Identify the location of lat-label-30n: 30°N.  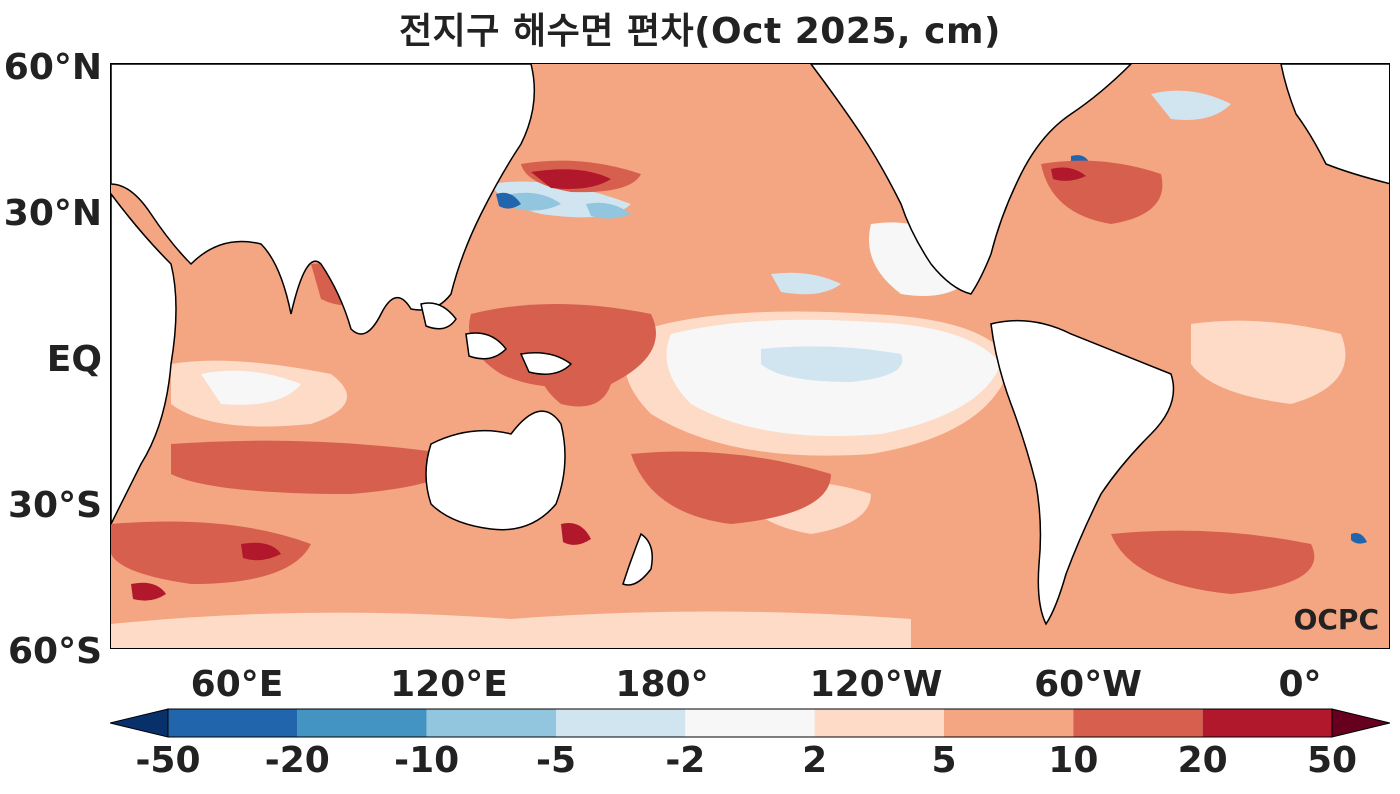
(52, 213).